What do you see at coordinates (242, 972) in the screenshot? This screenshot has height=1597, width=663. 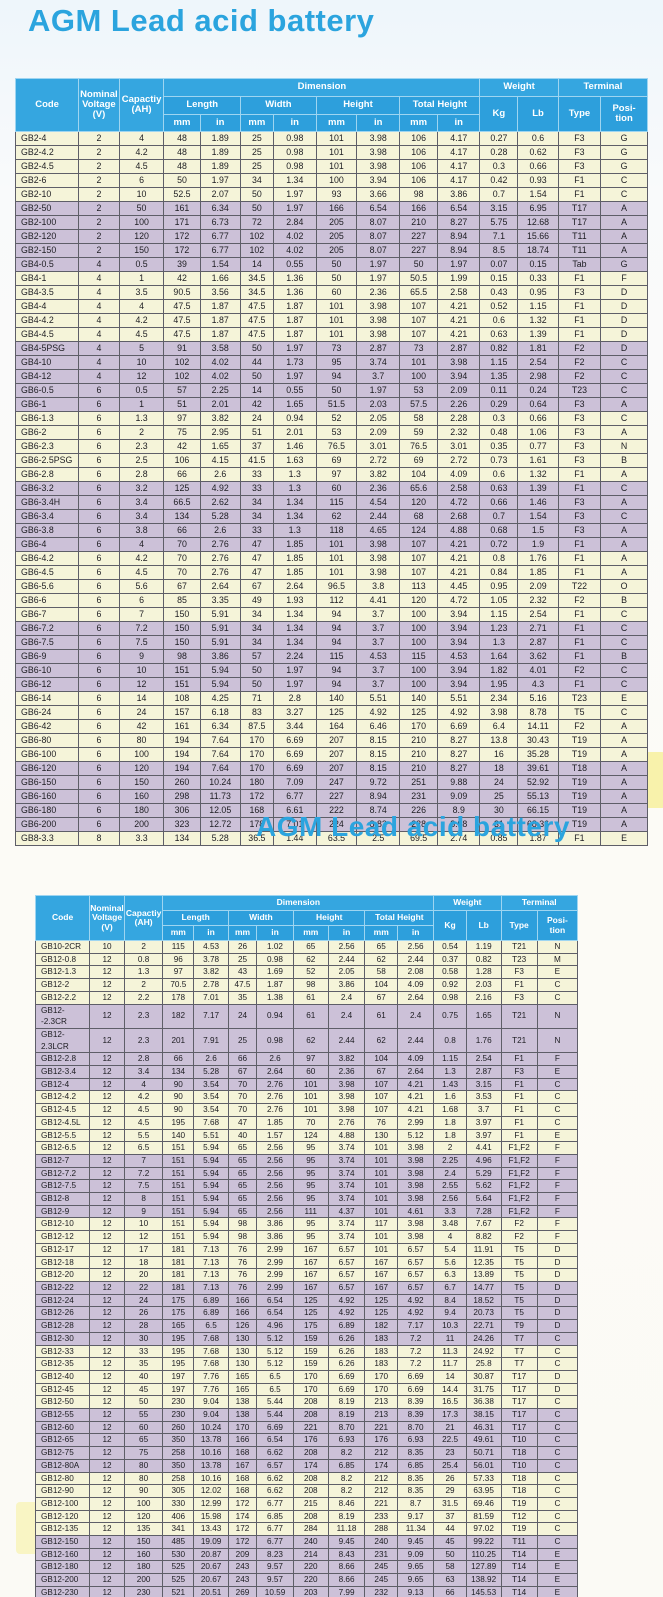 I see `data-cell: 43` at bounding box center [242, 972].